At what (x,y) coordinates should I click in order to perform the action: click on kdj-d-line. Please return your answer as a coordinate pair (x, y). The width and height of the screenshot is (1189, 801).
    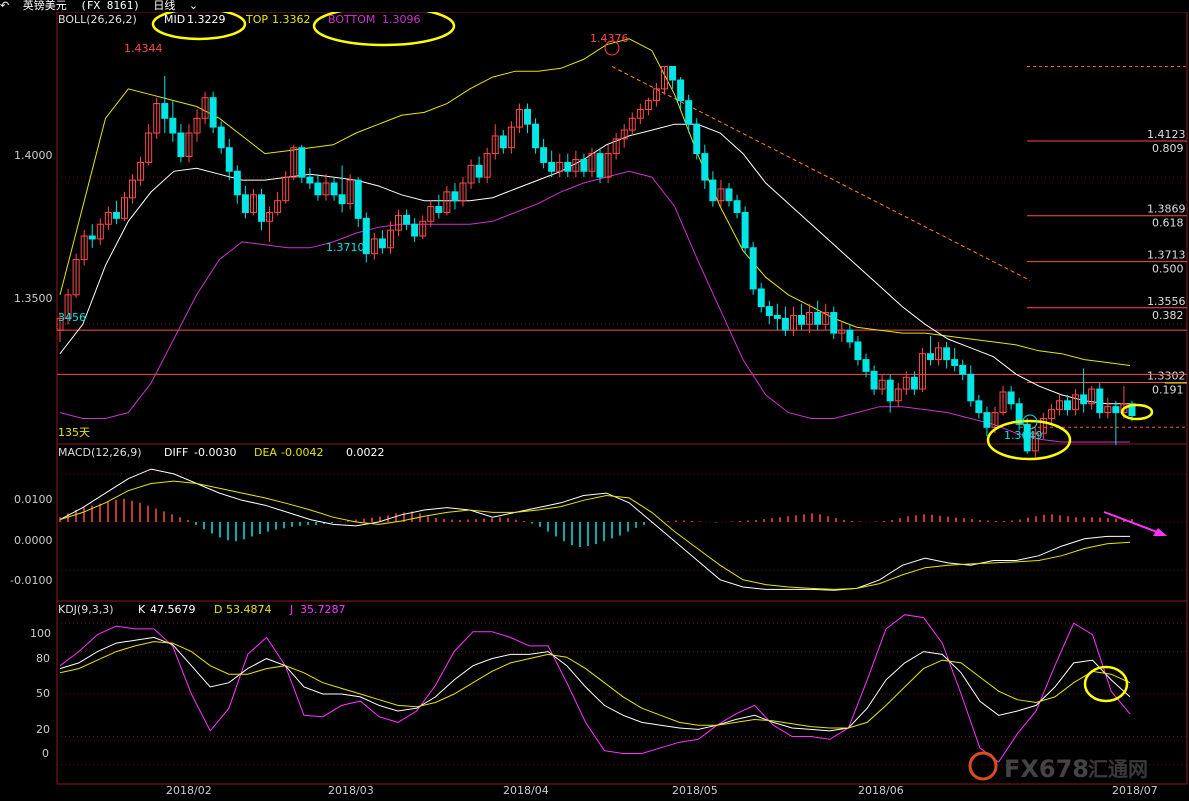
    Looking at the image, I should click on (595, 685).